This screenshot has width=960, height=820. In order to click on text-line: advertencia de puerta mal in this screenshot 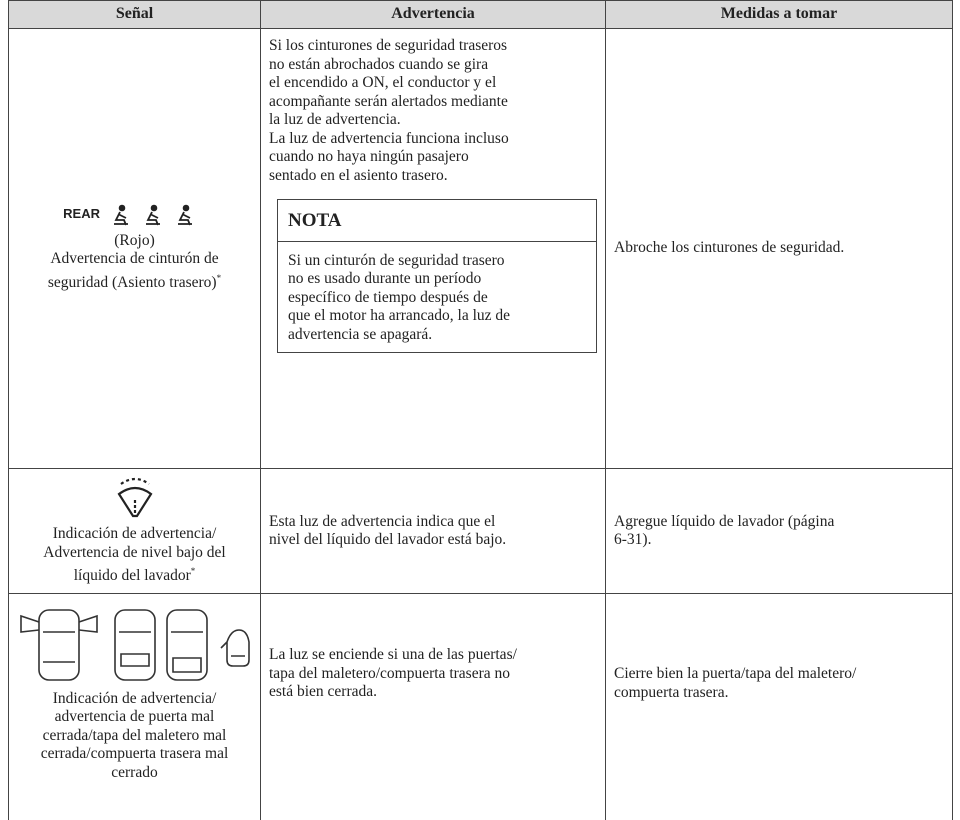, I will do `click(134, 717)`.